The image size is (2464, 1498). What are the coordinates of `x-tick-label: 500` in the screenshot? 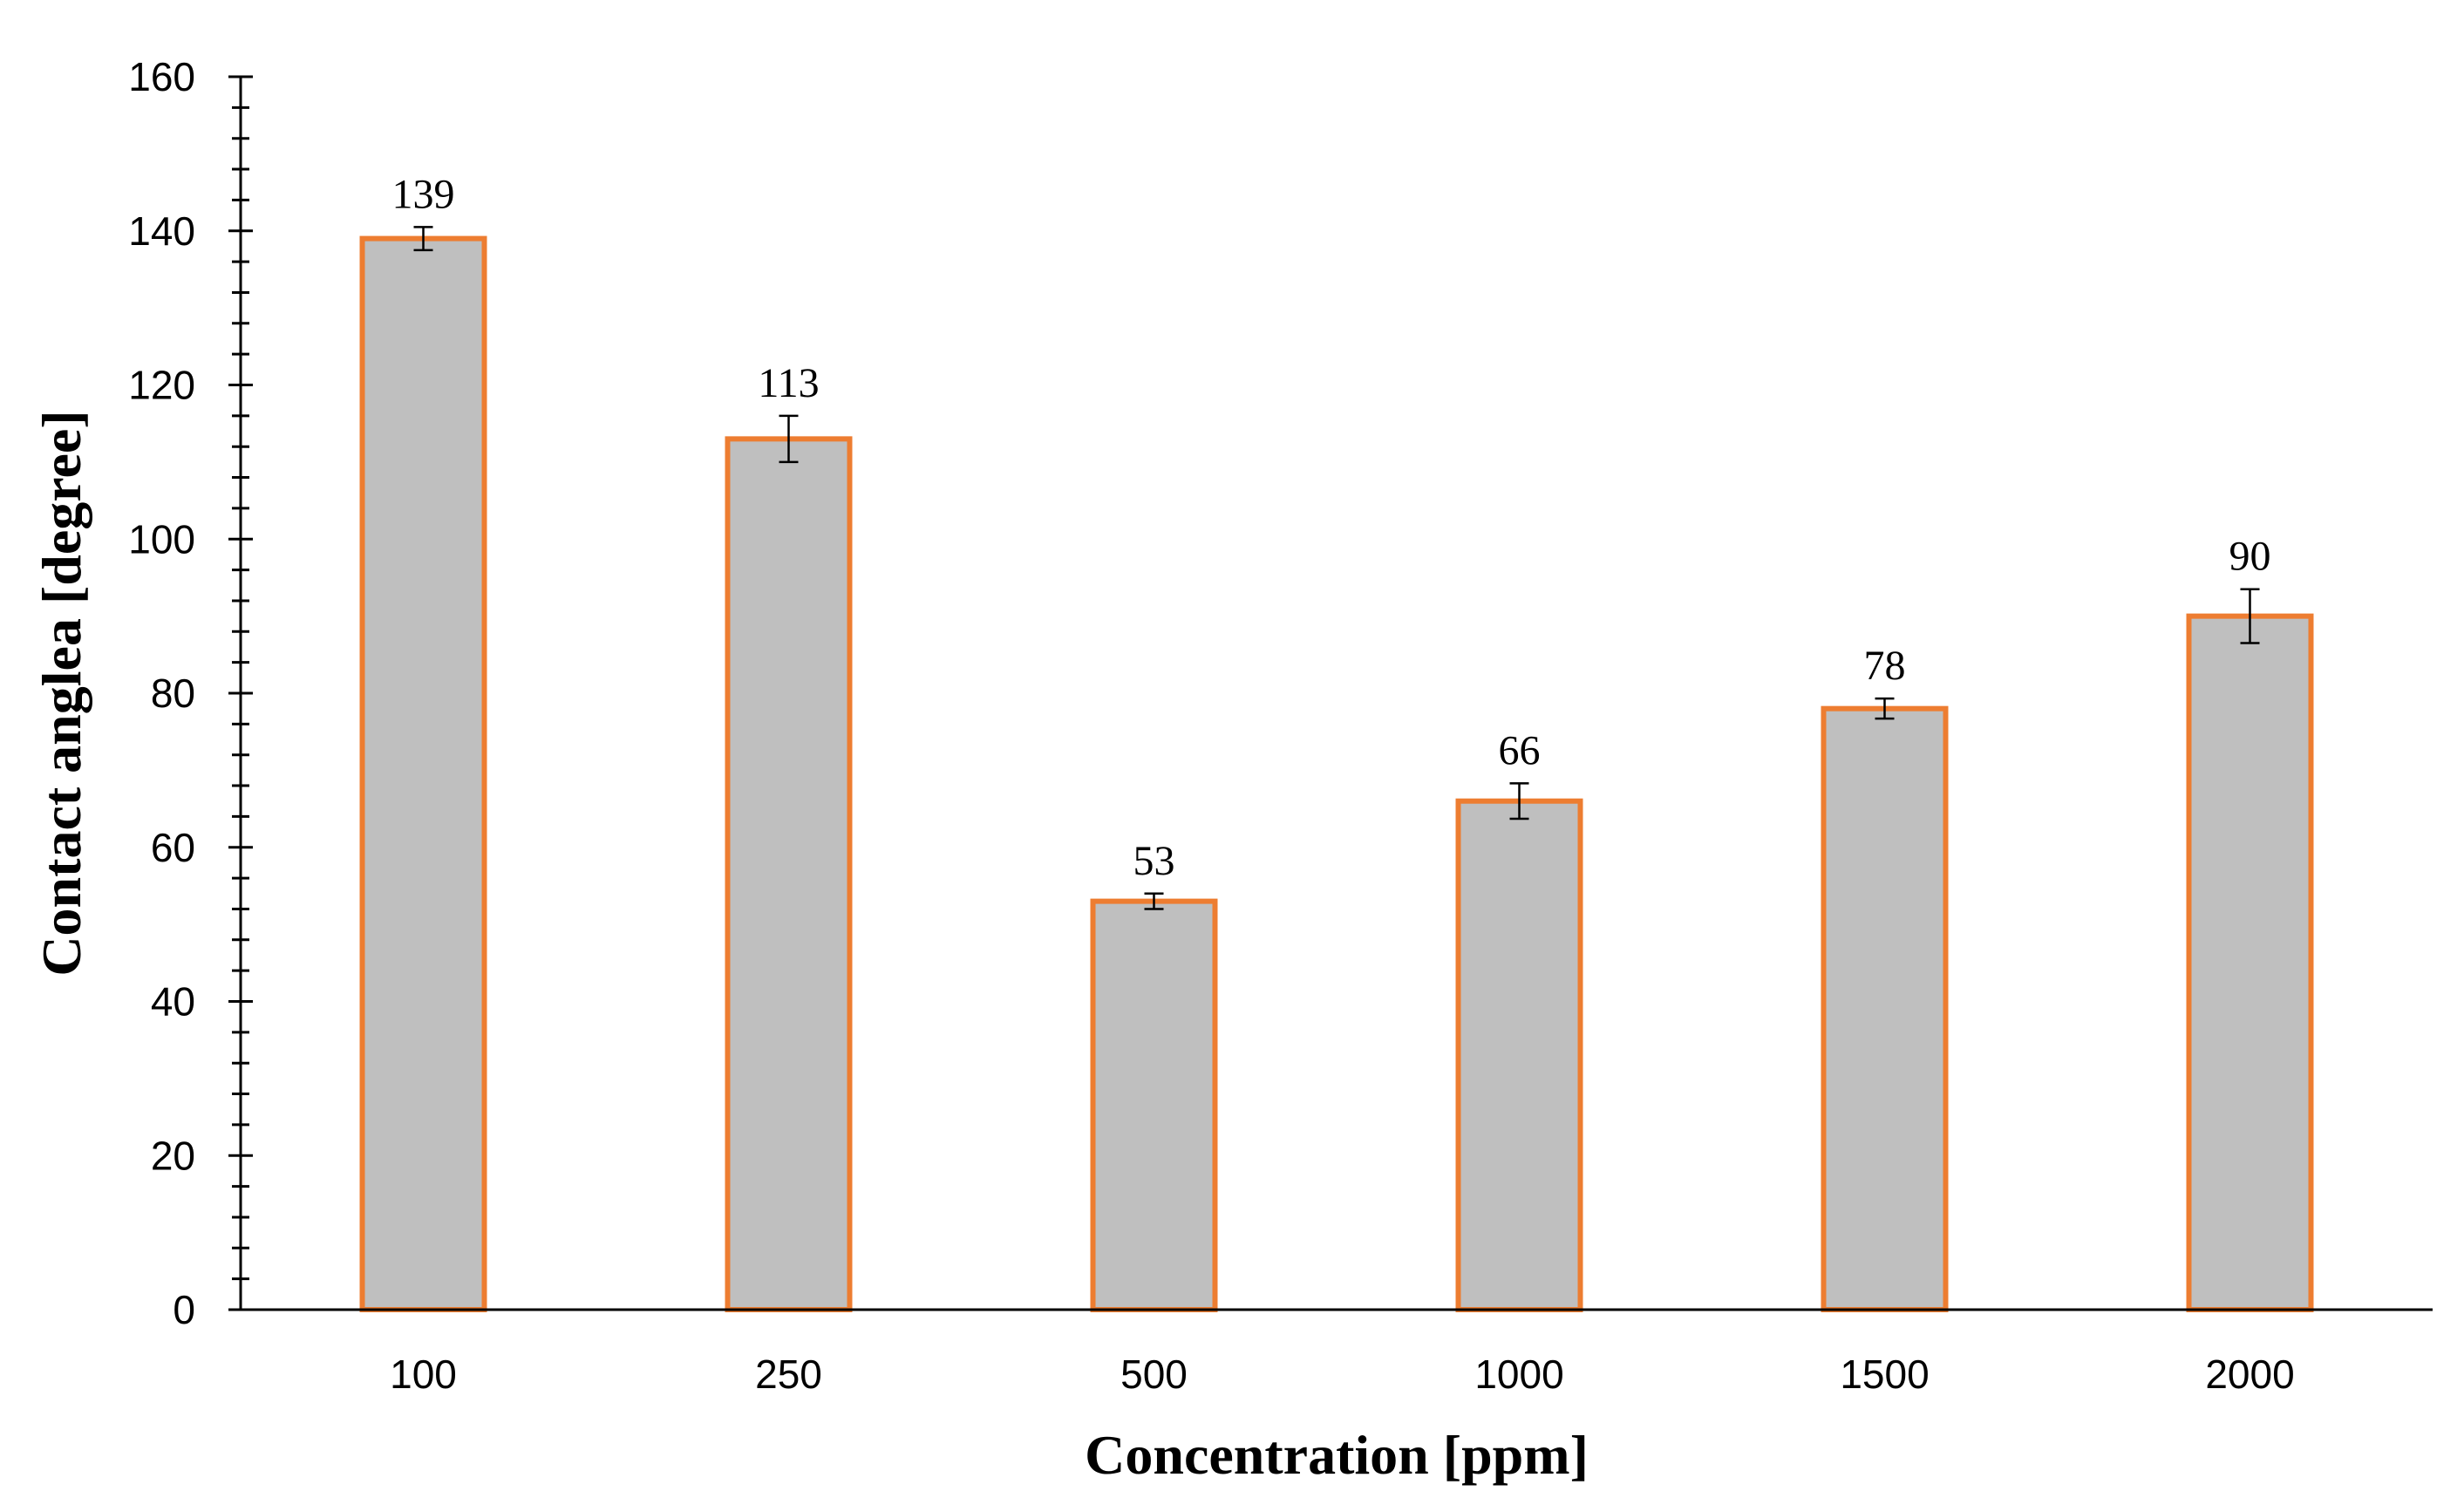 It's located at (1154, 1374).